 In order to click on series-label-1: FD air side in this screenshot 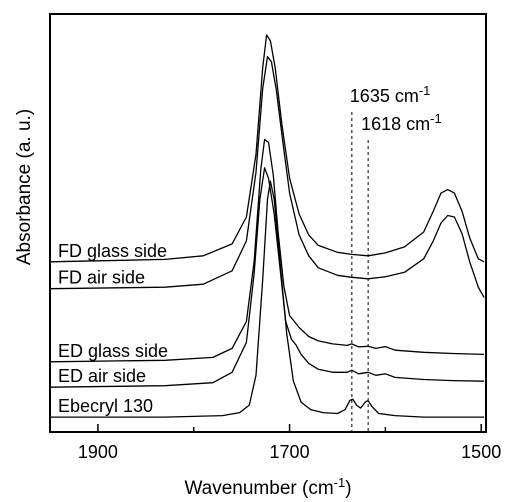, I will do `click(101, 278)`.